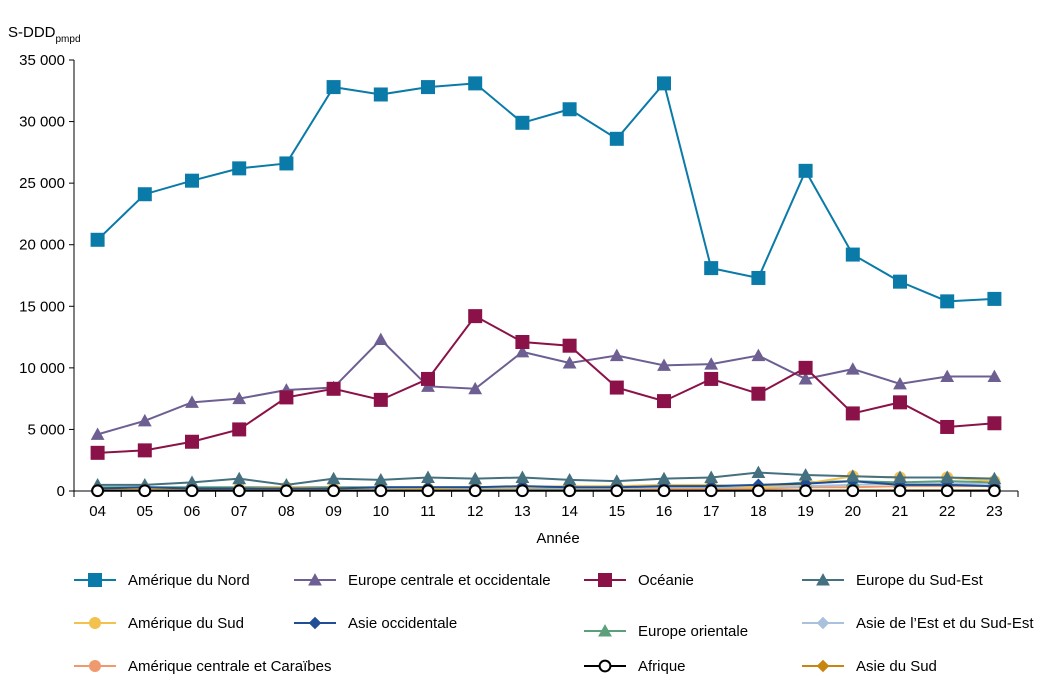  Describe the element at coordinates (557, 538) in the screenshot. I see `x-axis-title: Année` at that location.